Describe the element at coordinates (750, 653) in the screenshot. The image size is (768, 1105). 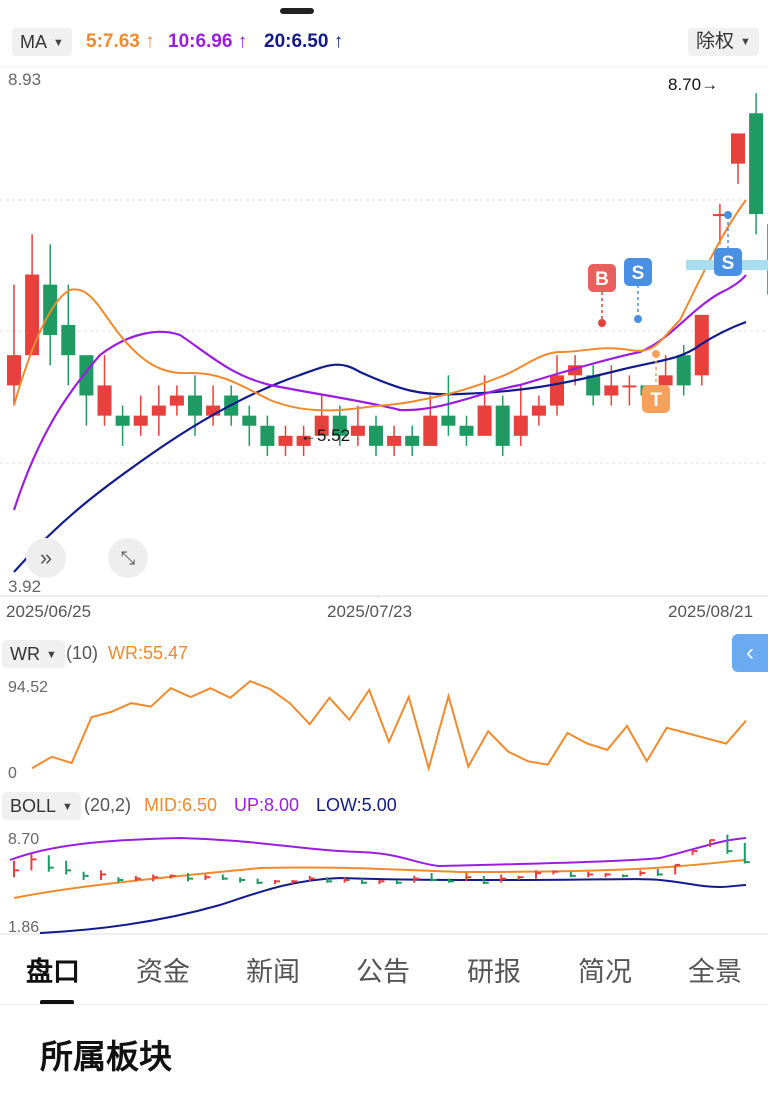
I see `collapse-panel-icon: ‹` at that location.